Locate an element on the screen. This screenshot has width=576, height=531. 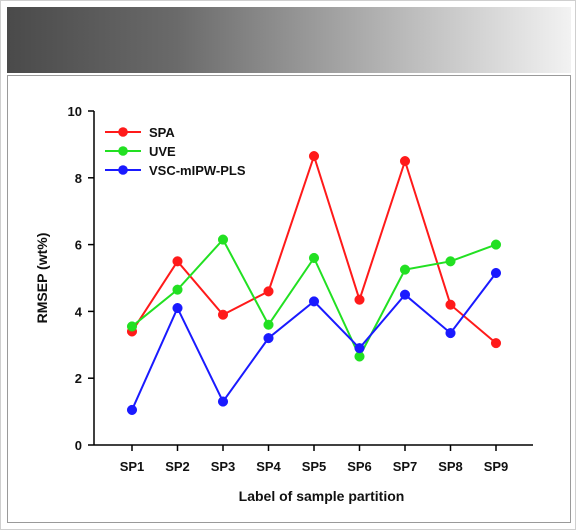
legend-item: VSC-mIPW-PLS is located at coordinates (175, 170).